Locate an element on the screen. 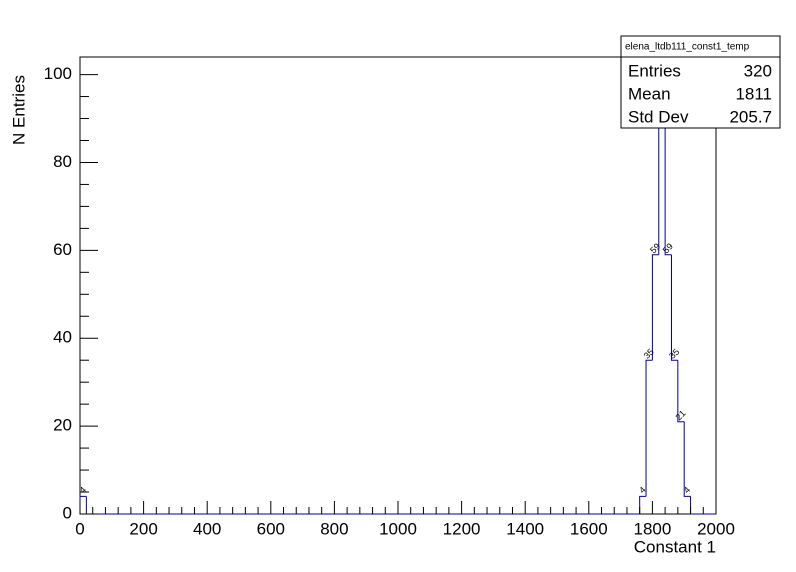 This screenshot has width=796, height=572. data-label: 59 is located at coordinates (668, 248).